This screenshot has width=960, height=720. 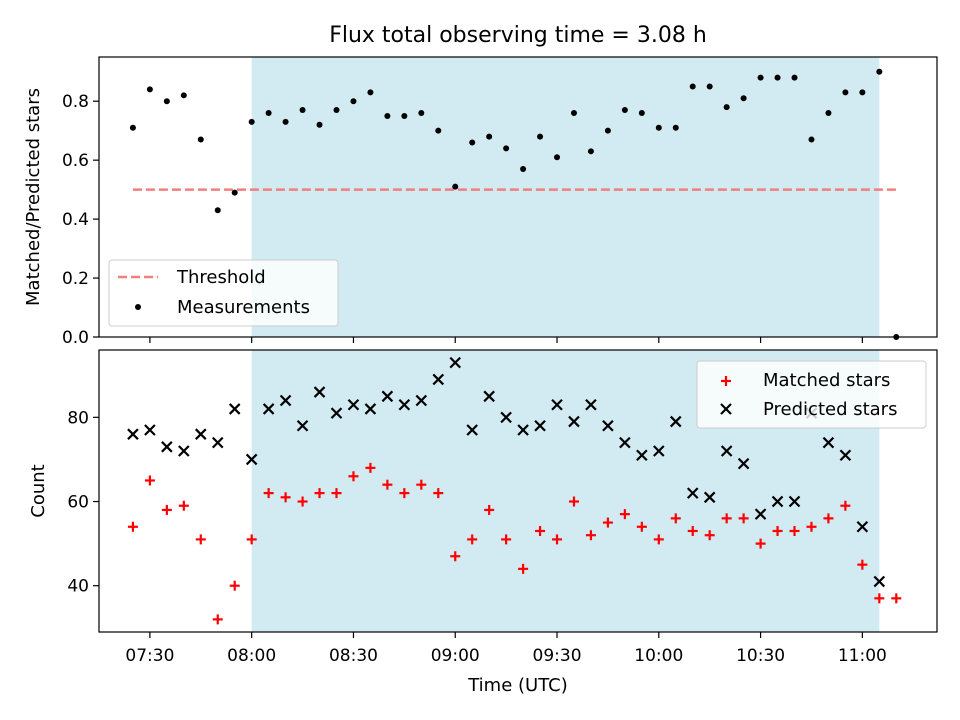 What do you see at coordinates (557, 656) in the screenshot?
I see `x-tick-label: 09:30` at bounding box center [557, 656].